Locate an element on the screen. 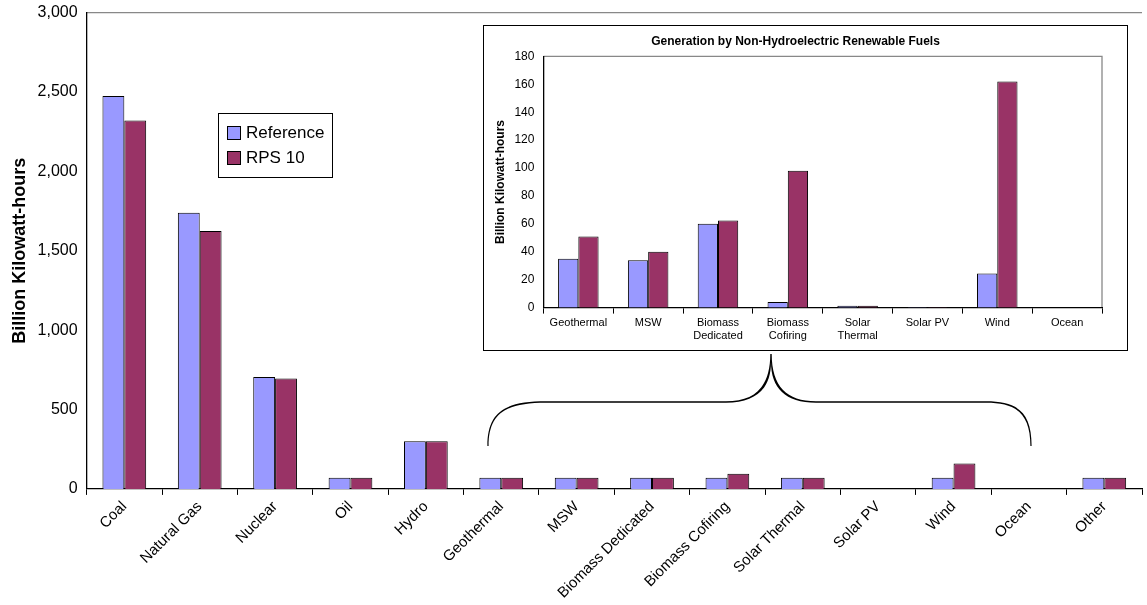  y-tick-label: 40 is located at coordinates (528, 251).